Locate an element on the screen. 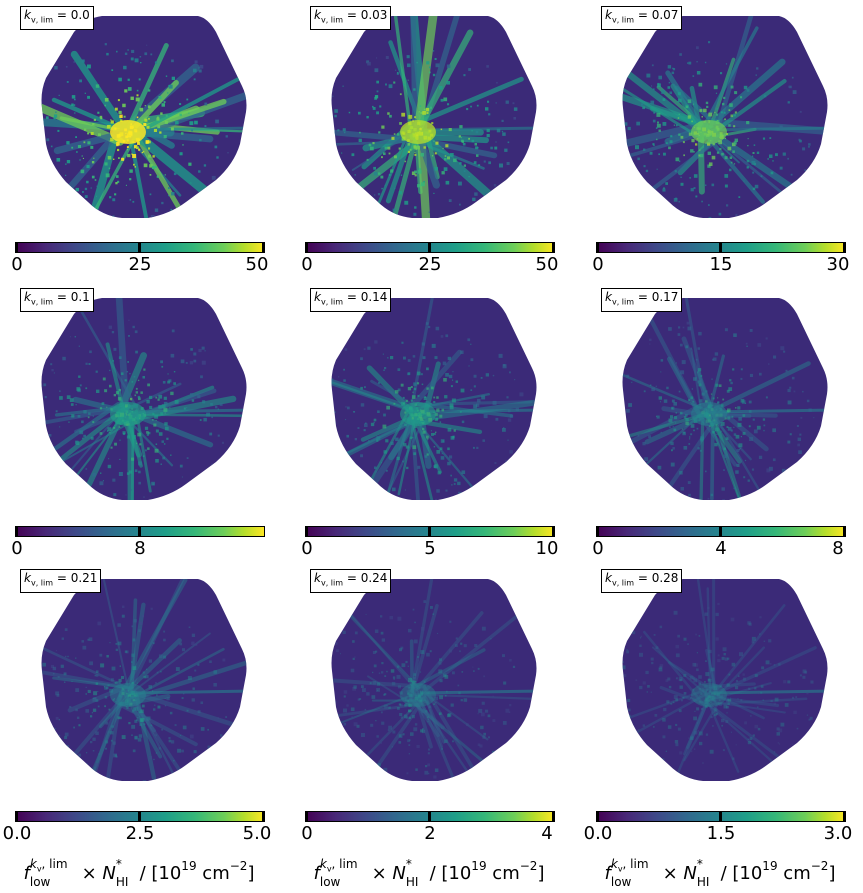 The width and height of the screenshot is (863, 893). k-v-lim-label: kv, lim = 0.14 is located at coordinates (350, 300).